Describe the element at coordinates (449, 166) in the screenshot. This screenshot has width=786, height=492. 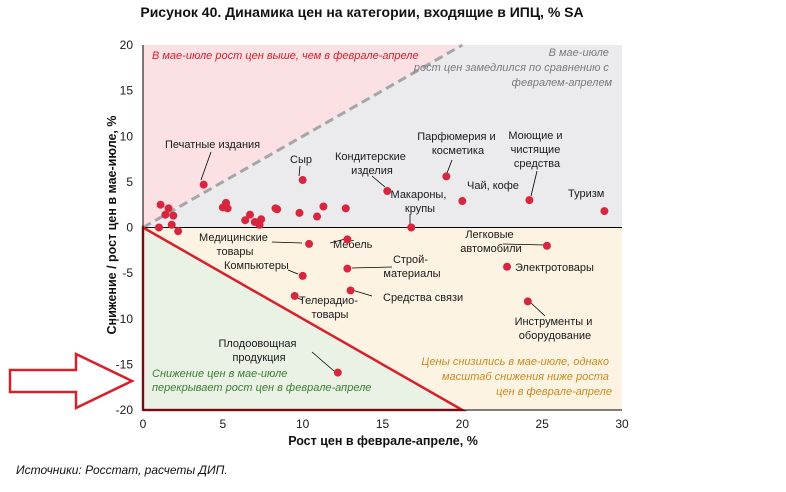
I see `leader-line-parfum` at that location.